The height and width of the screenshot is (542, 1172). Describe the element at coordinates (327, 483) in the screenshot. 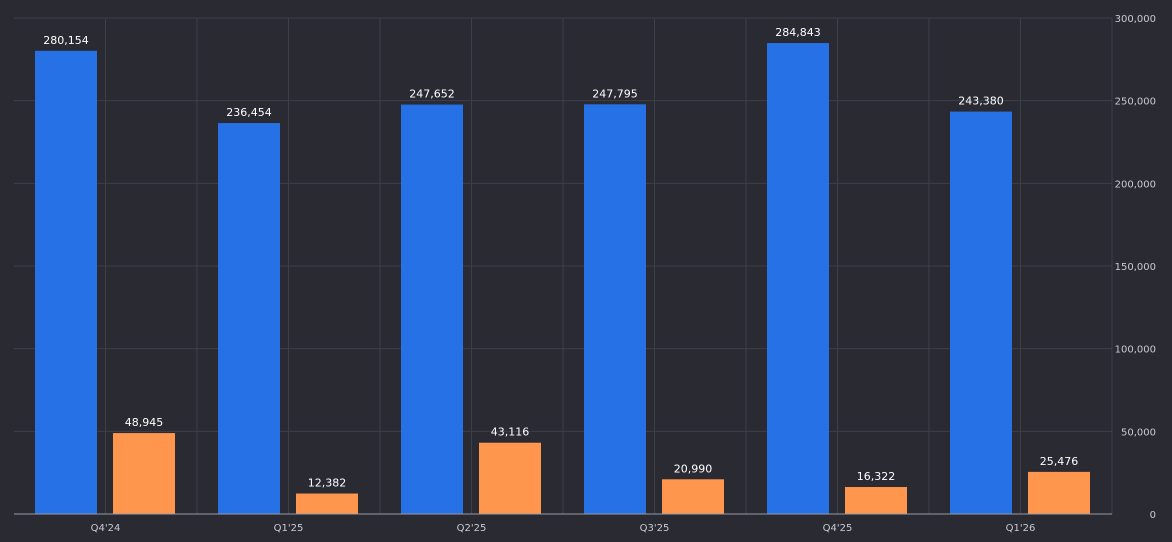

I see `data-label: 12,382` at that location.